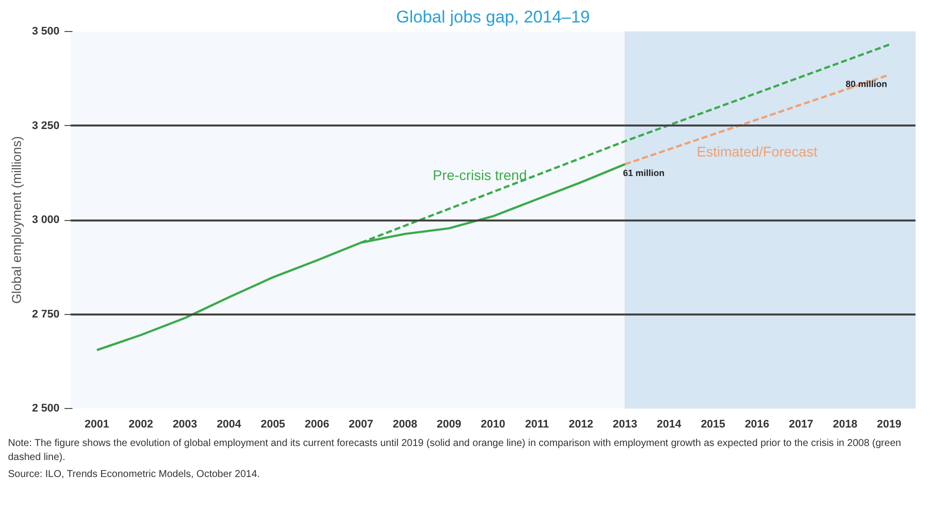 The height and width of the screenshot is (518, 943). What do you see at coordinates (757, 152) in the screenshot?
I see `series-label: Estimated/Forecast` at bounding box center [757, 152].